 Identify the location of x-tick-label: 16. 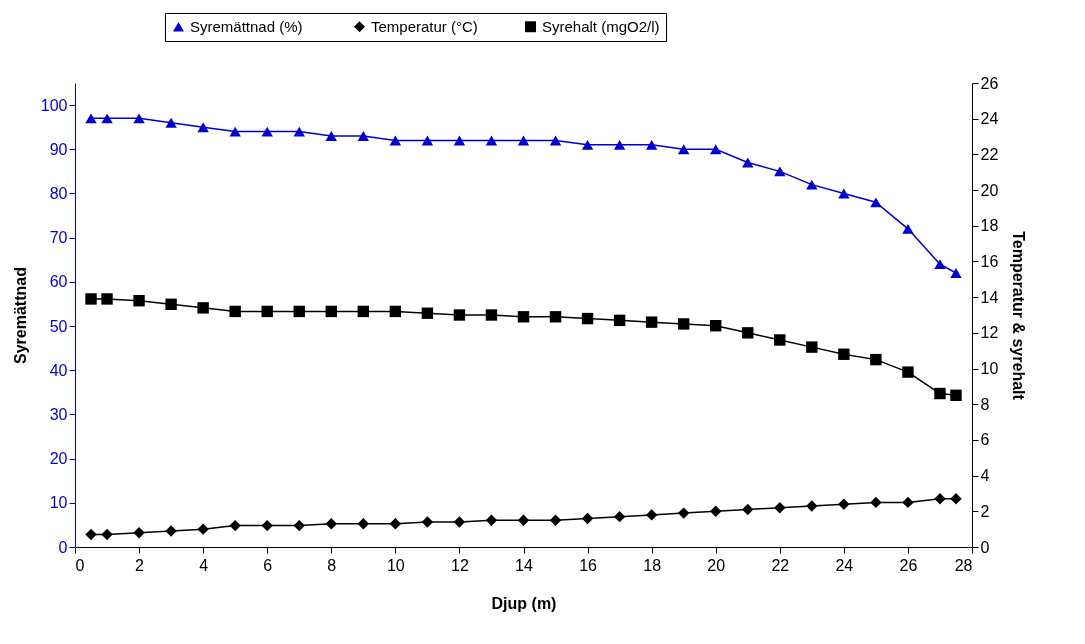
(588, 565).